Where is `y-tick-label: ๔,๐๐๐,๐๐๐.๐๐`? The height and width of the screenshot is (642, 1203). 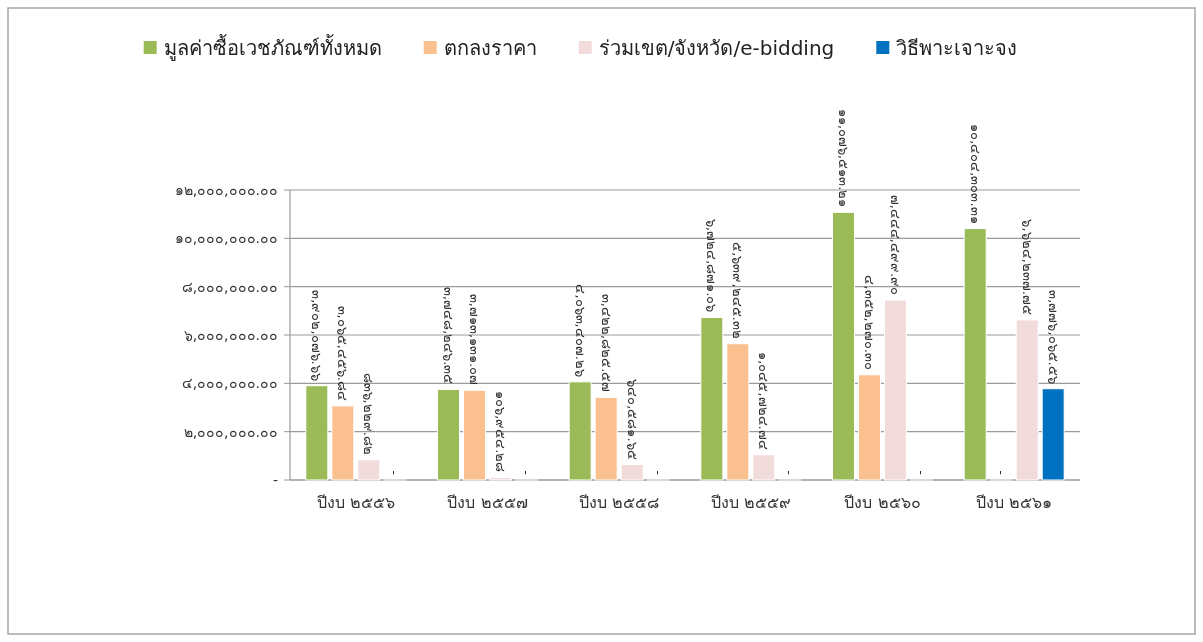
y-tick-label: ๔,๐๐๐,๐๐๐.๐๐ is located at coordinates (229, 383).